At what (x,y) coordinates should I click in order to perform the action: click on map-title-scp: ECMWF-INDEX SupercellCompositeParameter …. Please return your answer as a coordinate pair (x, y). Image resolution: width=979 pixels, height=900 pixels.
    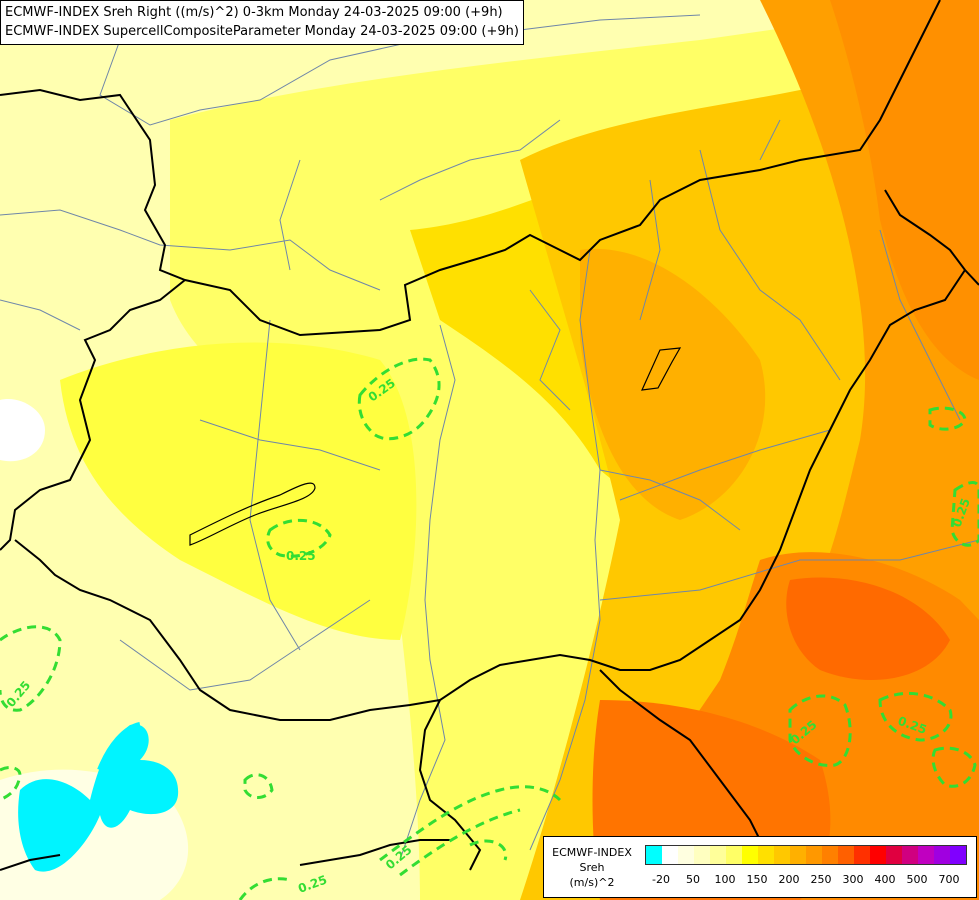
    Looking at the image, I should click on (262, 31).